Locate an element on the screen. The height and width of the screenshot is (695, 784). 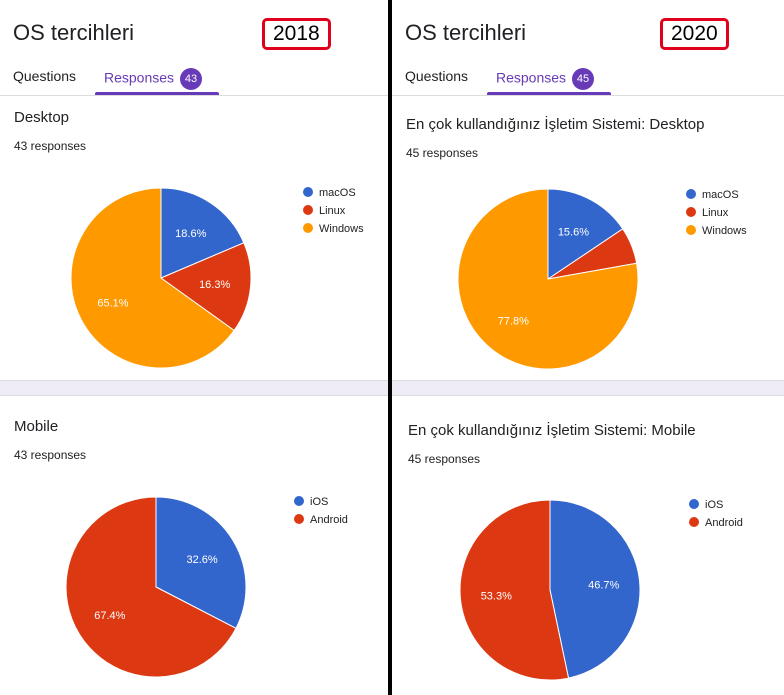
slice-label-macos: 15.6% is located at coordinates (573, 232).